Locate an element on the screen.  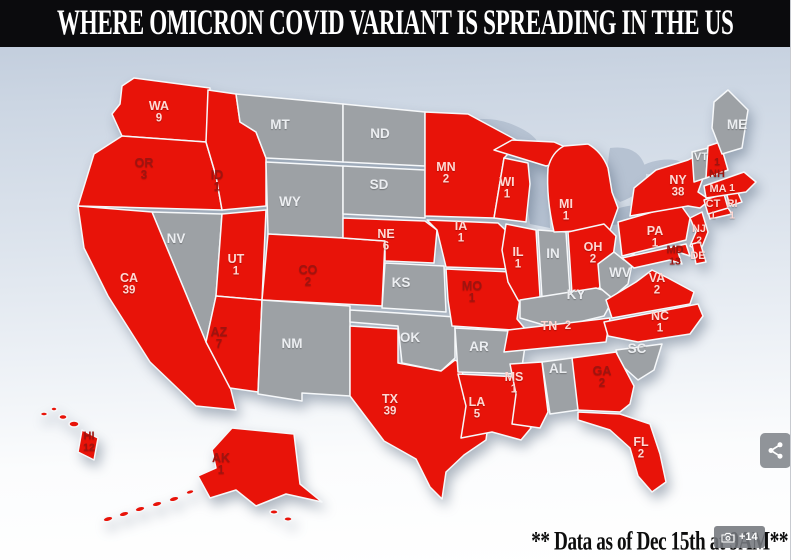
state-MI is located at coordinates (582, 188).